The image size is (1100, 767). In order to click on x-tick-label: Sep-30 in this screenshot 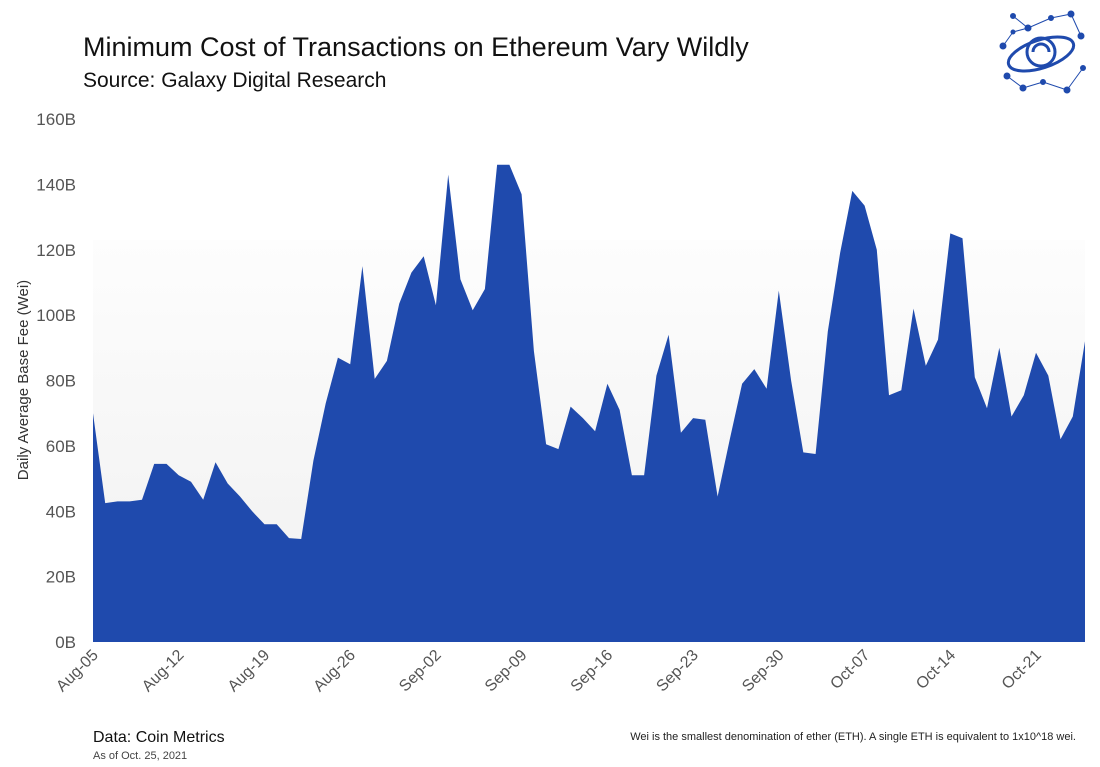, I will do `click(763, 671)`.